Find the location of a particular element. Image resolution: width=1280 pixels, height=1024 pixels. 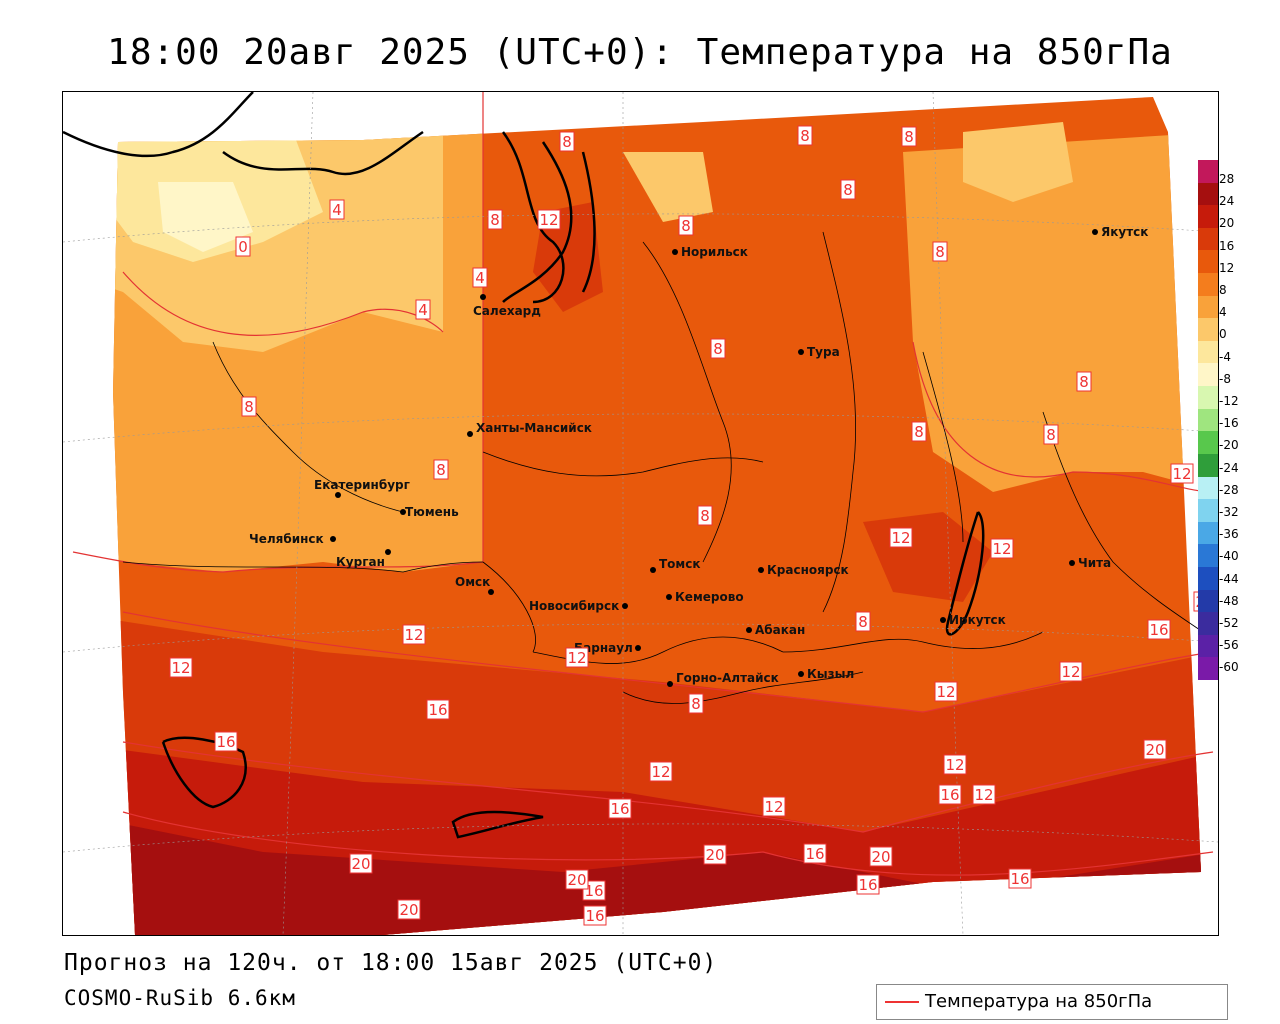

contour-legend: Температура на 850гПа is located at coordinates (1052, 1002).